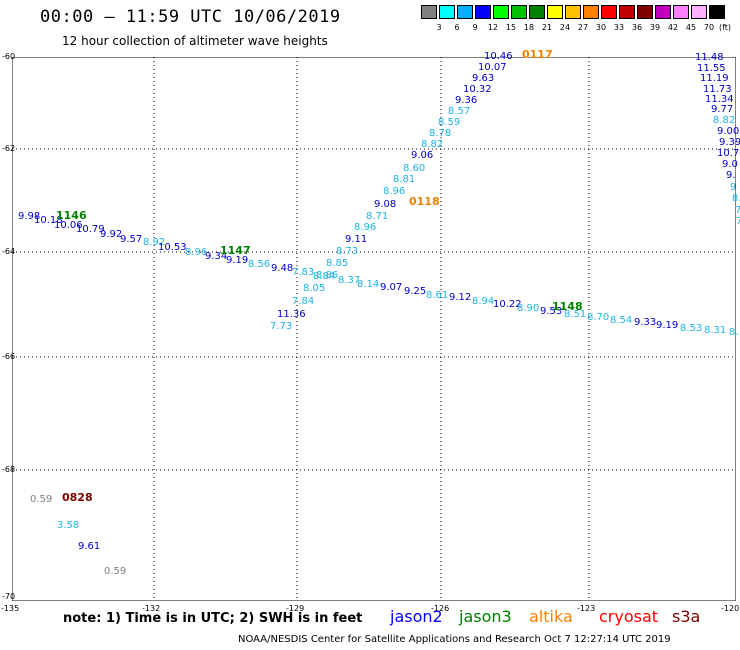 The width and height of the screenshot is (740, 650). What do you see at coordinates (728, 153) in the screenshot?
I see `wave-height-value: 10.7` at bounding box center [728, 153].